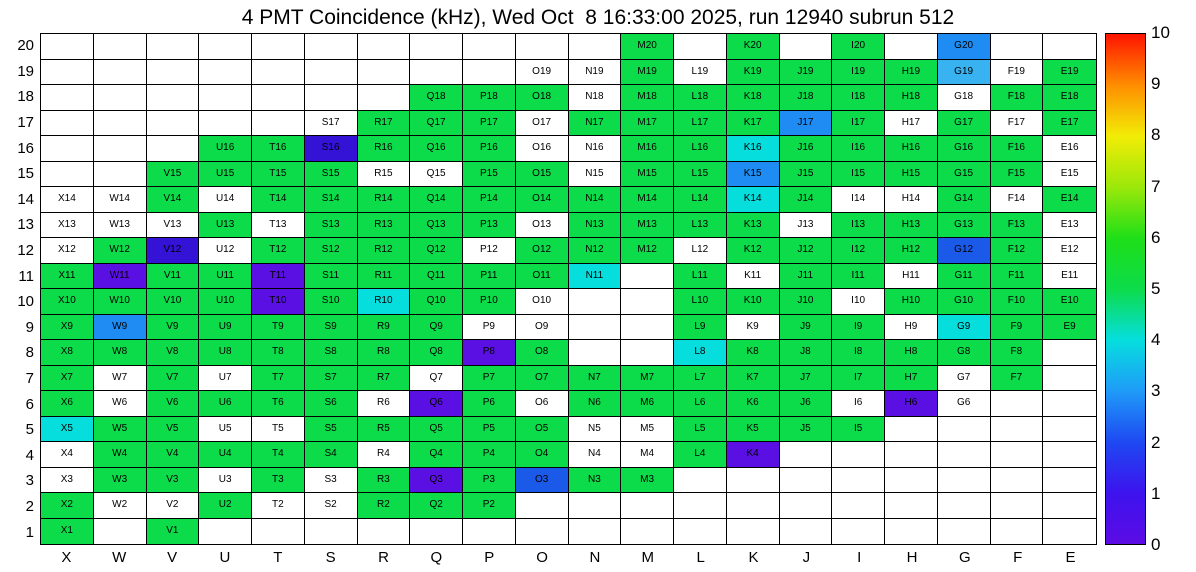  I want to click on heatmap-cell: M6, so click(647, 404).